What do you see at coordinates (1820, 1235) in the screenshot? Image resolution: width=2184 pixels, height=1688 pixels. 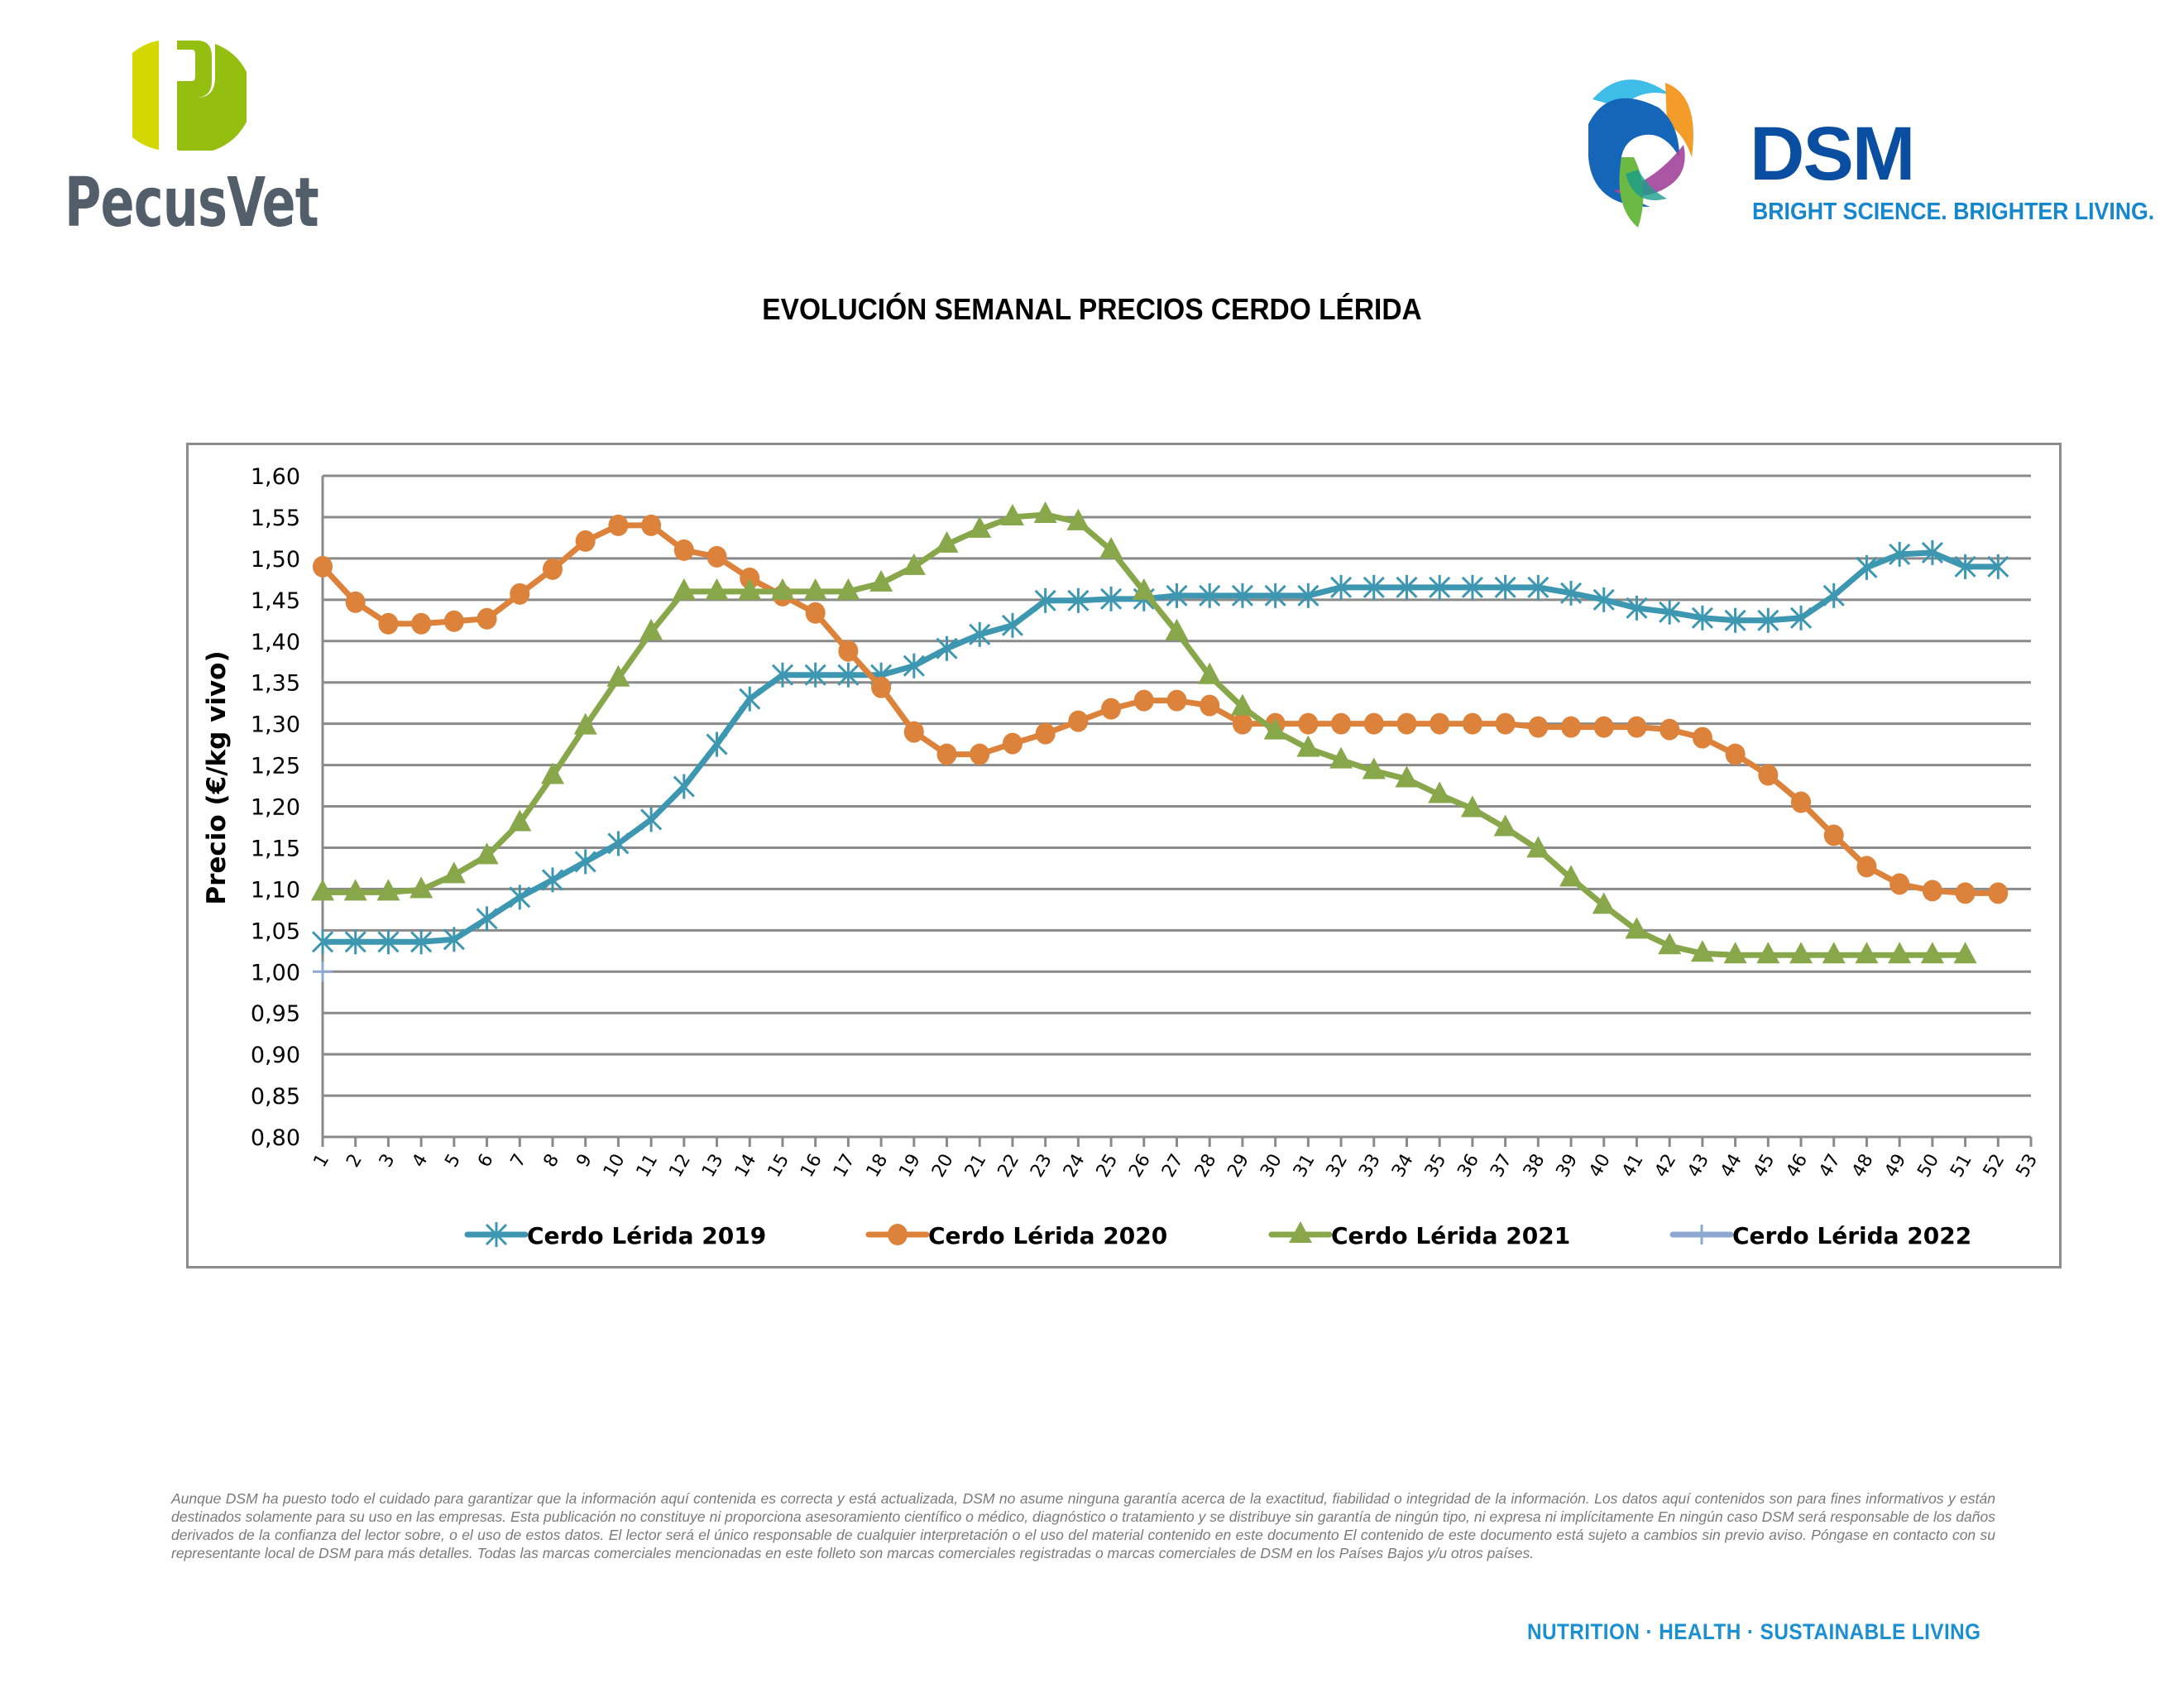 I see `legend-item: Cerdo Lérida 2022` at bounding box center [1820, 1235].